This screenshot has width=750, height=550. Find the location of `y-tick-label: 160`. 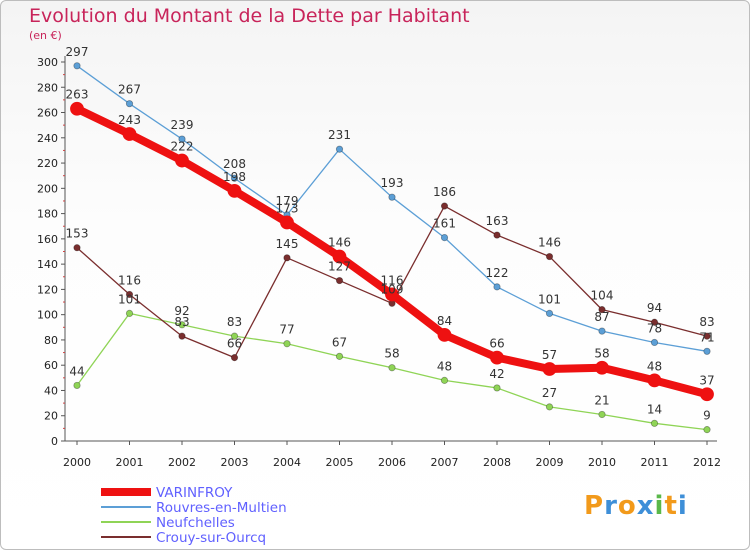

y-tick-label: 160 is located at coordinates (47, 239).